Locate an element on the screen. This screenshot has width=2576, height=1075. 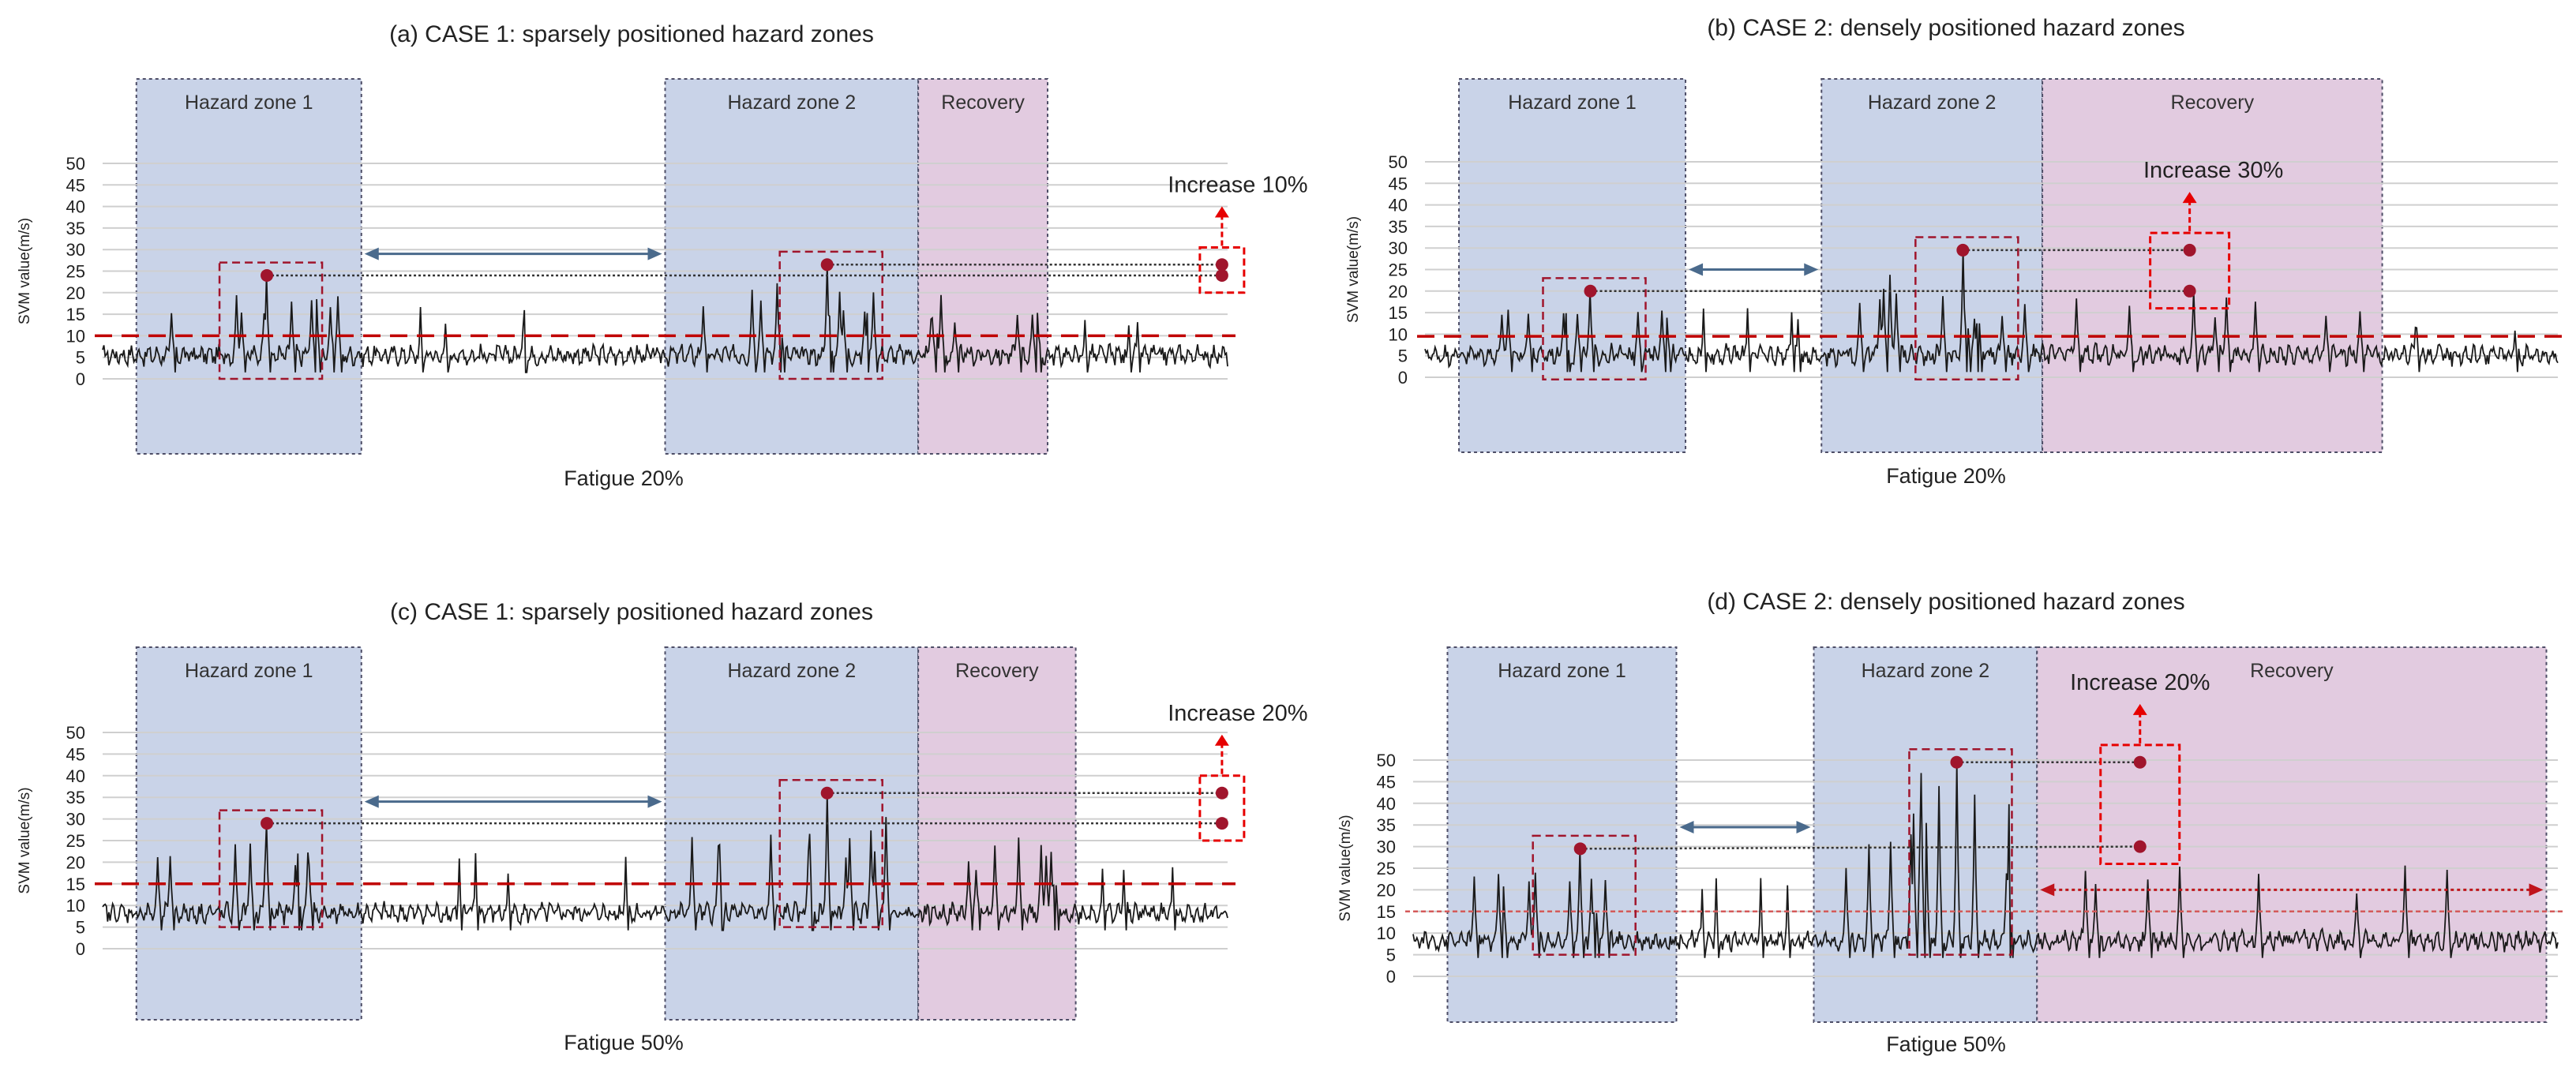
increase-annotation: Increase 30% is located at coordinates (2213, 170).